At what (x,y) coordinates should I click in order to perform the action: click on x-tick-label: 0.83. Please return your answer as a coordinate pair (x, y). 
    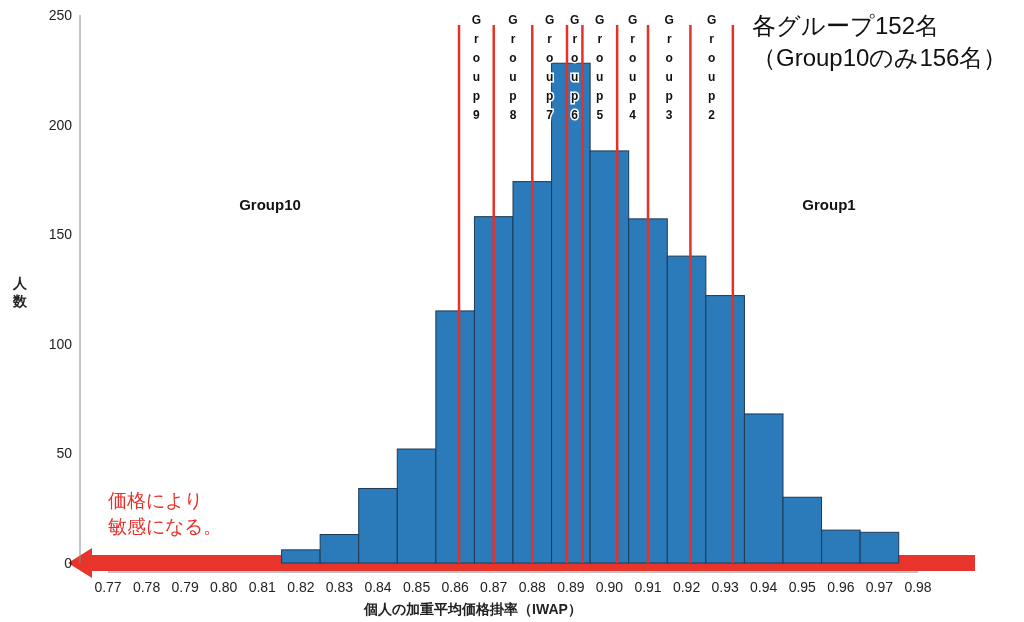
    Looking at the image, I should click on (339, 587).